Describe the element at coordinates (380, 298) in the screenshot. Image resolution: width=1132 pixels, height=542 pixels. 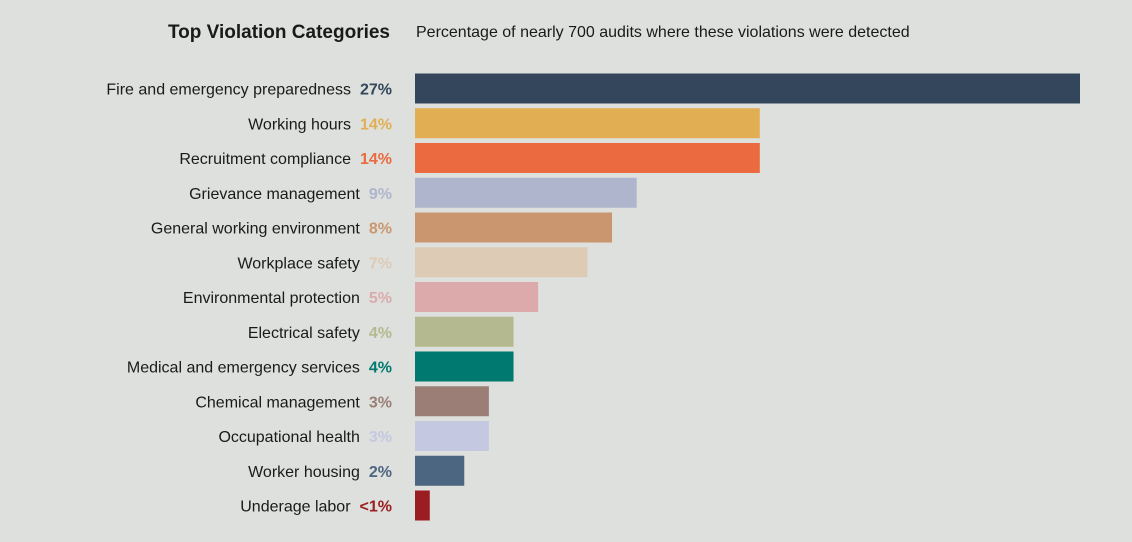
I see `value-label: 5%` at that location.